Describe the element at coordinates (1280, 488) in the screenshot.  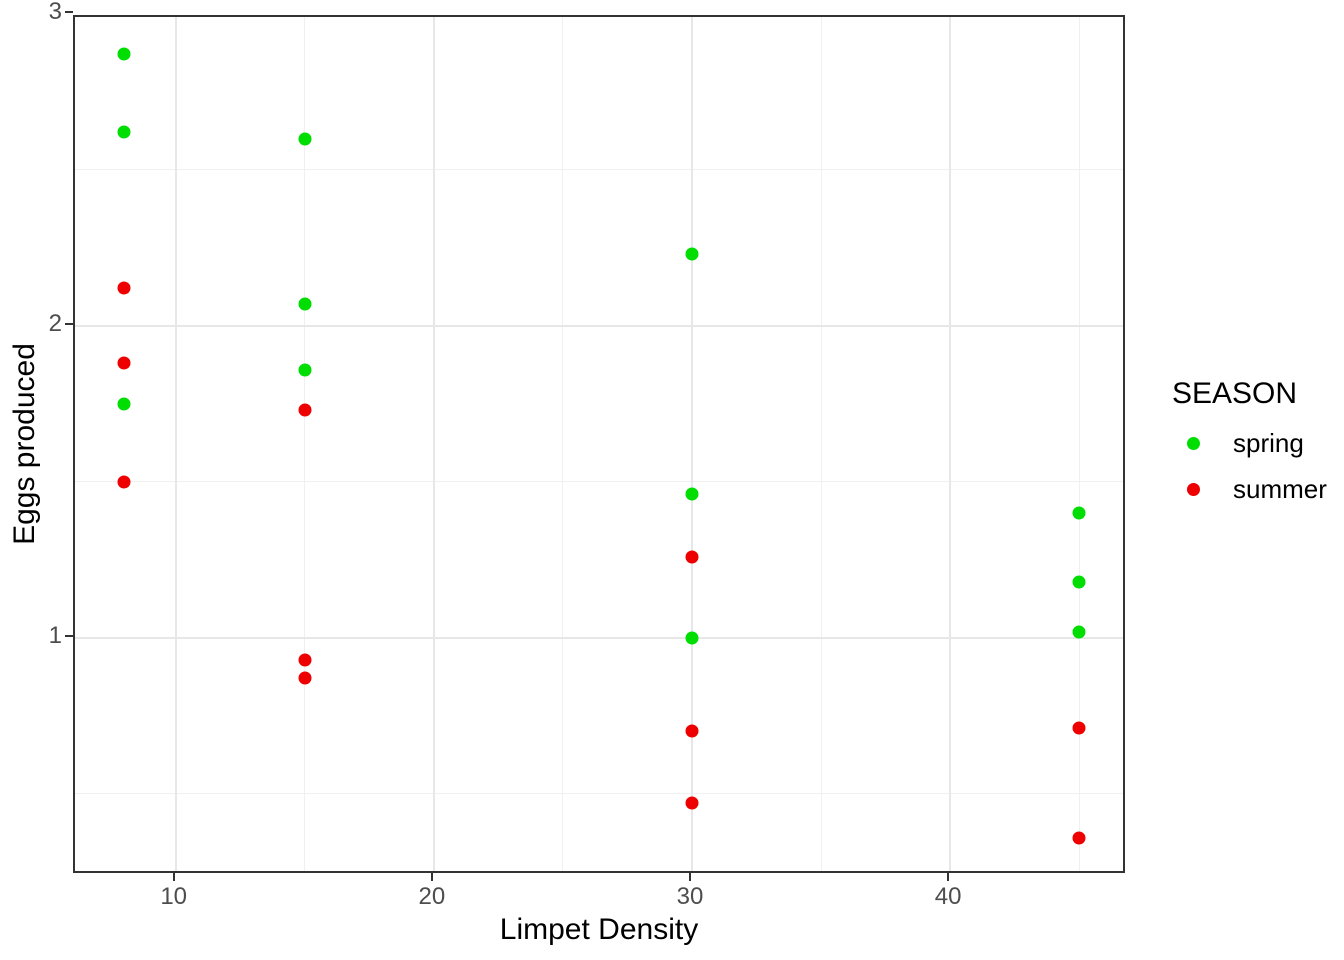
I see `legend-item-label: summer` at that location.